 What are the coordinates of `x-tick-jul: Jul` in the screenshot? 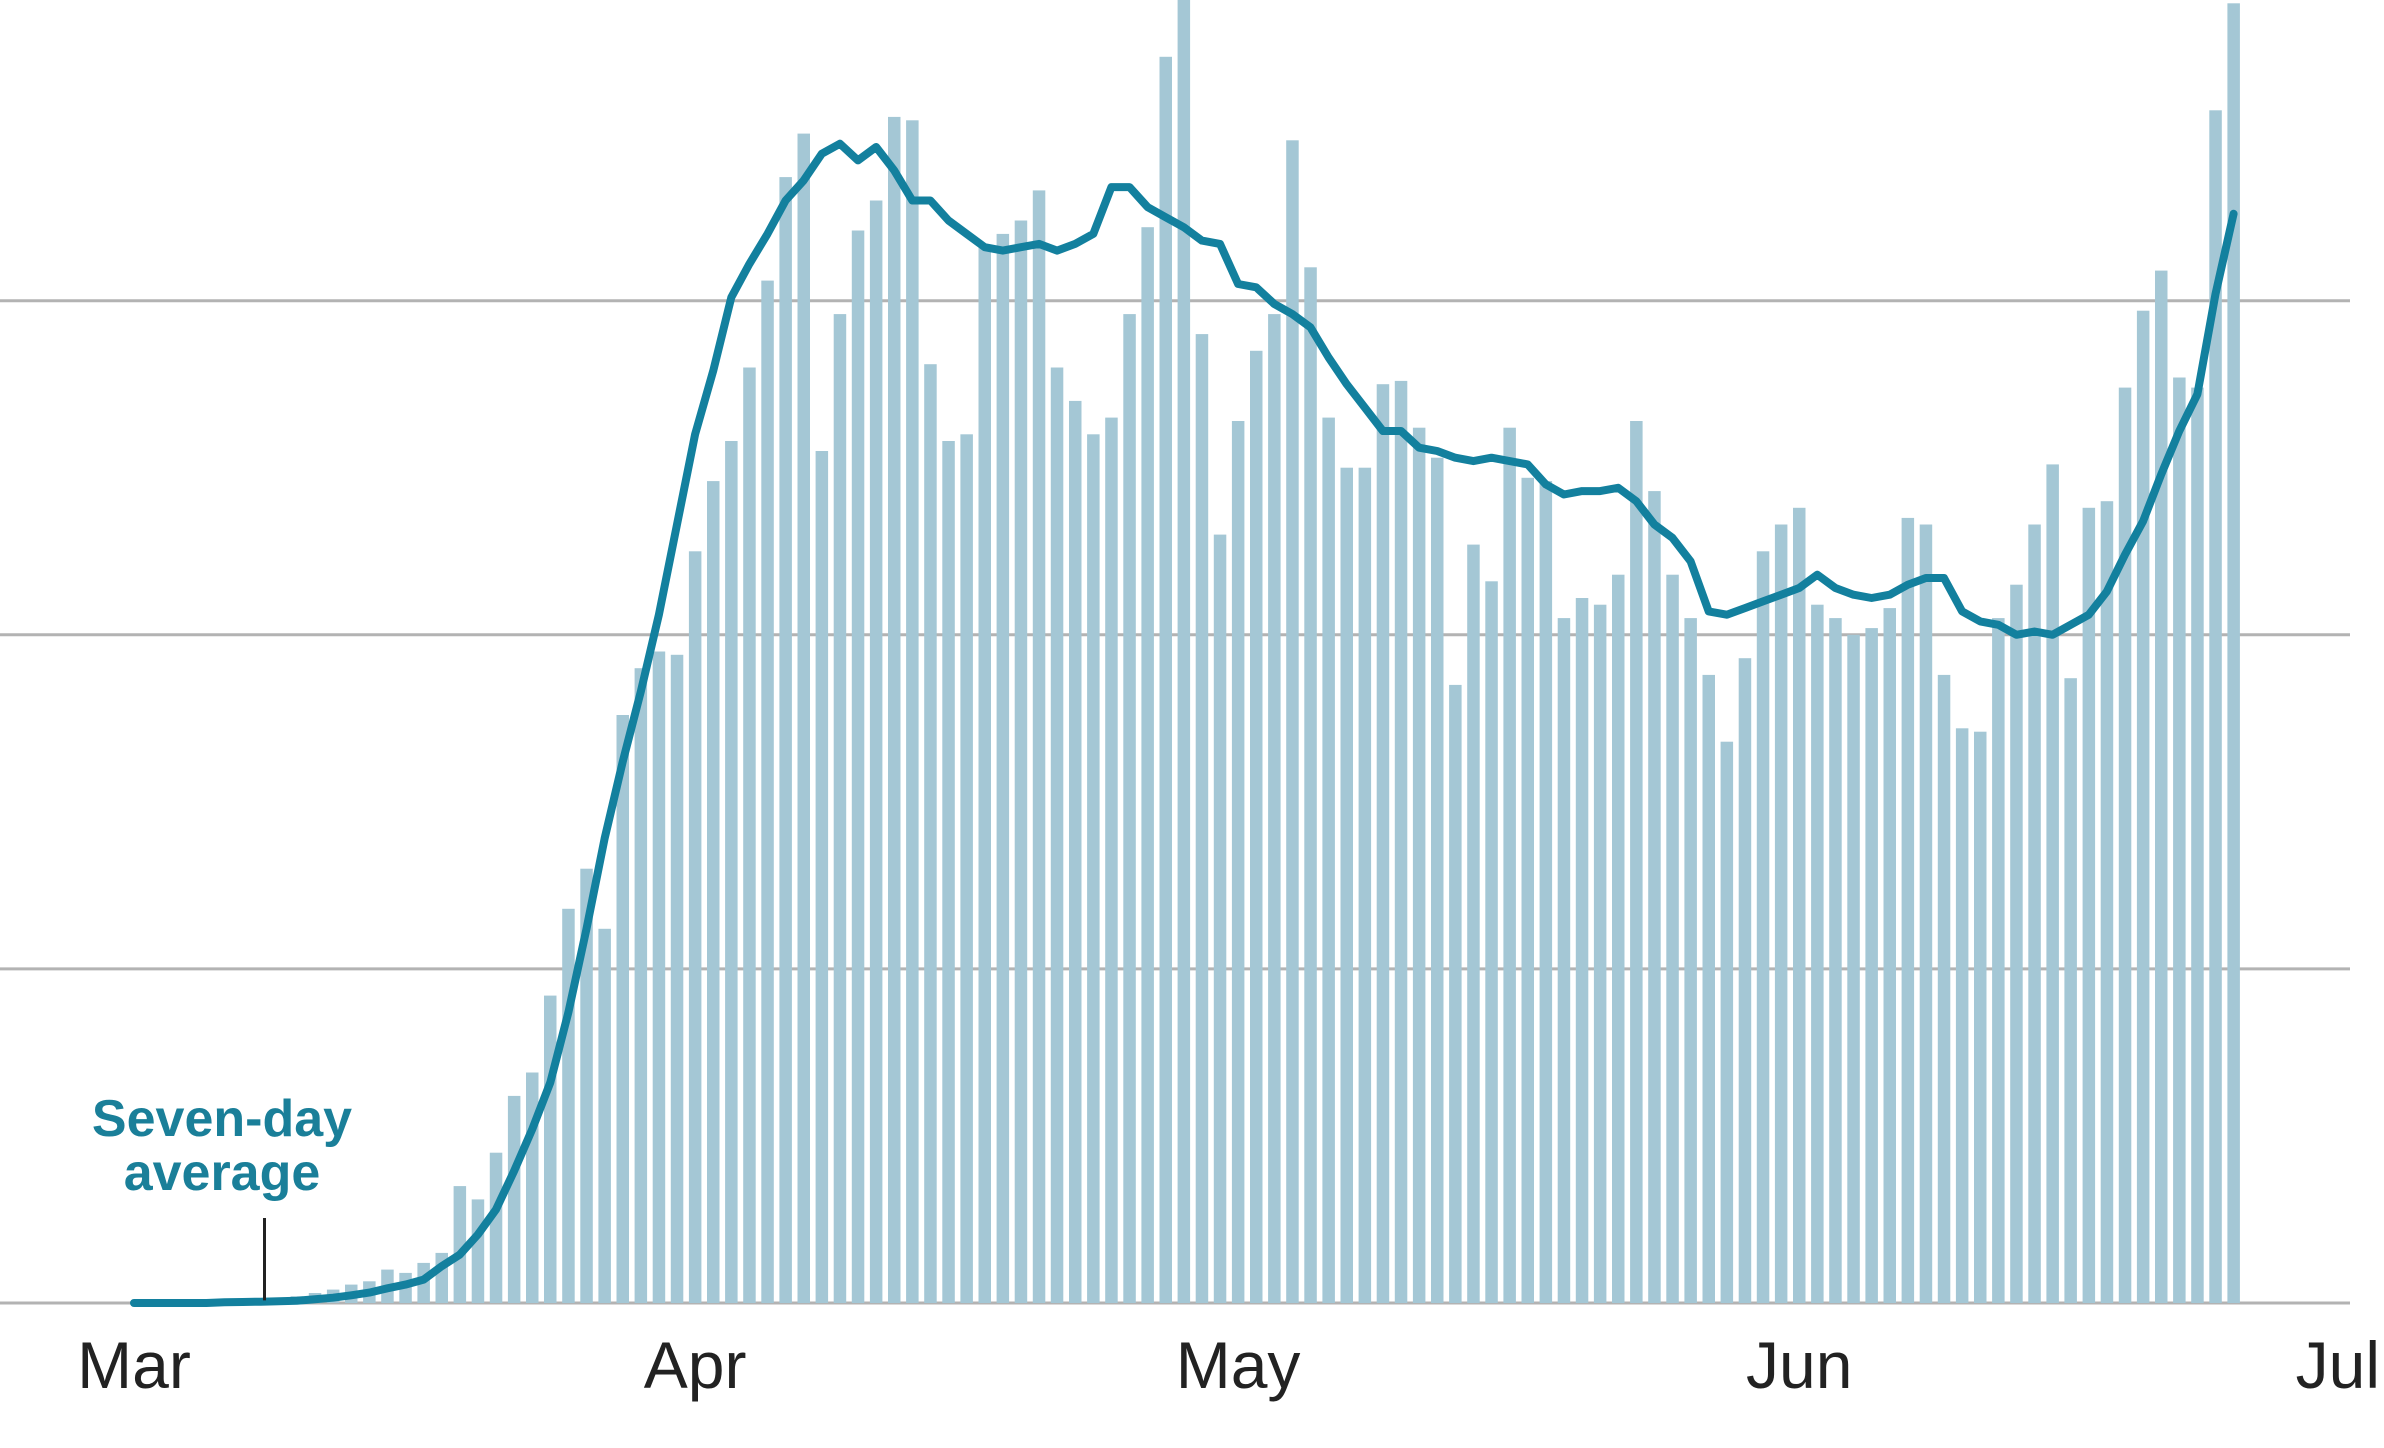 It's located at (2338, 1365).